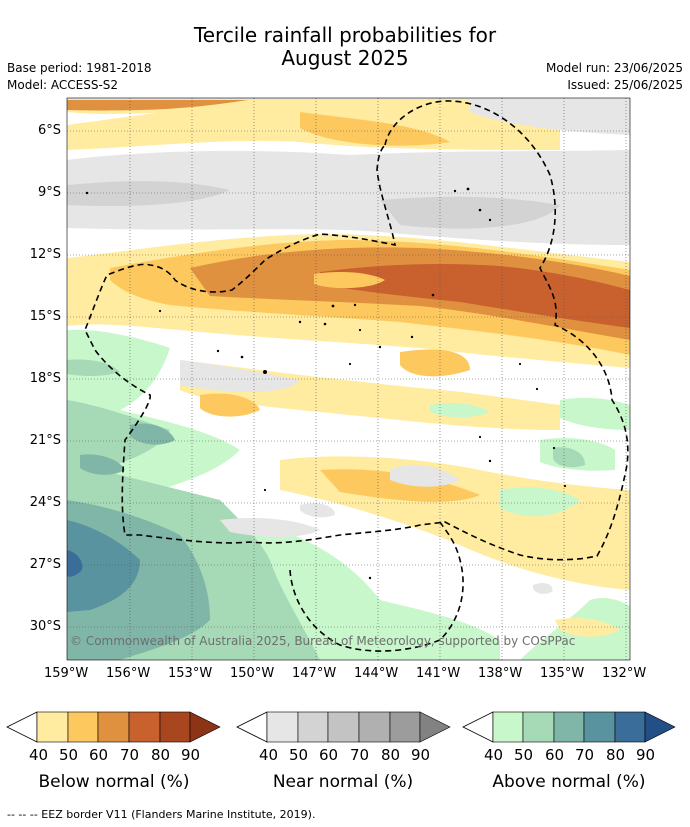 This screenshot has width=690, height=827. Describe the element at coordinates (49, 130) in the screenshot. I see `lat-label-6s: 6°S` at that location.